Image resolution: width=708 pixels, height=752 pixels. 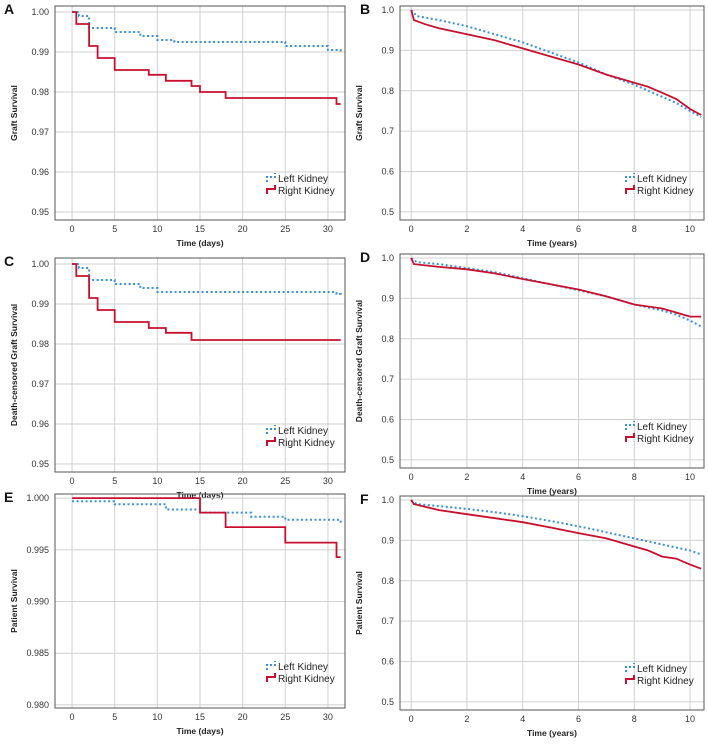 What do you see at coordinates (365, 257) in the screenshot?
I see `panel-letter-d: D` at bounding box center [365, 257].